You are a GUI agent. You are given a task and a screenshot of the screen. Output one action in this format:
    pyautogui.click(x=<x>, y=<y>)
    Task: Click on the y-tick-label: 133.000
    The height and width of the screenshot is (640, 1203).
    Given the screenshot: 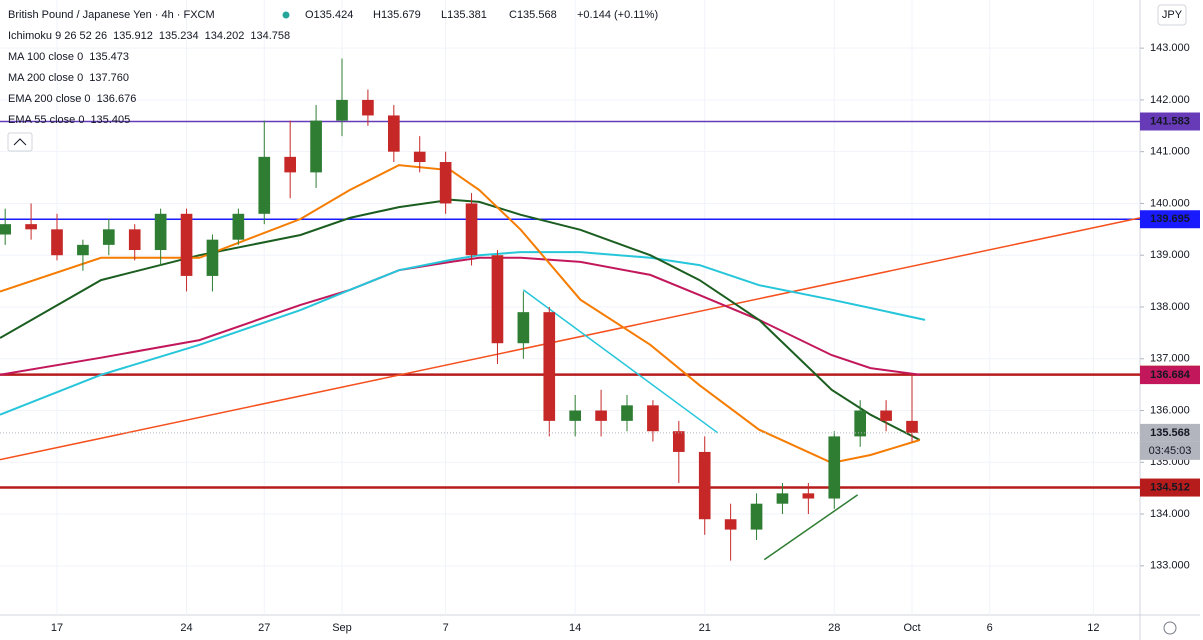 What is the action you would take?
    pyautogui.click(x=1170, y=566)
    